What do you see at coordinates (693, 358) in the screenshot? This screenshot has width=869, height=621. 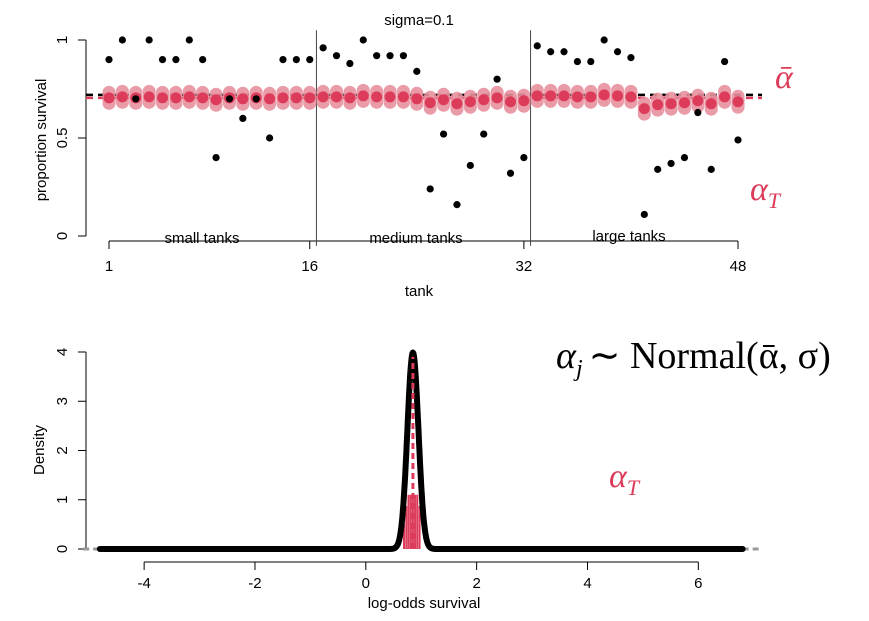 I see `prior-formula: αj ∼ Normal(ᾱ, σ)` at bounding box center [693, 358].